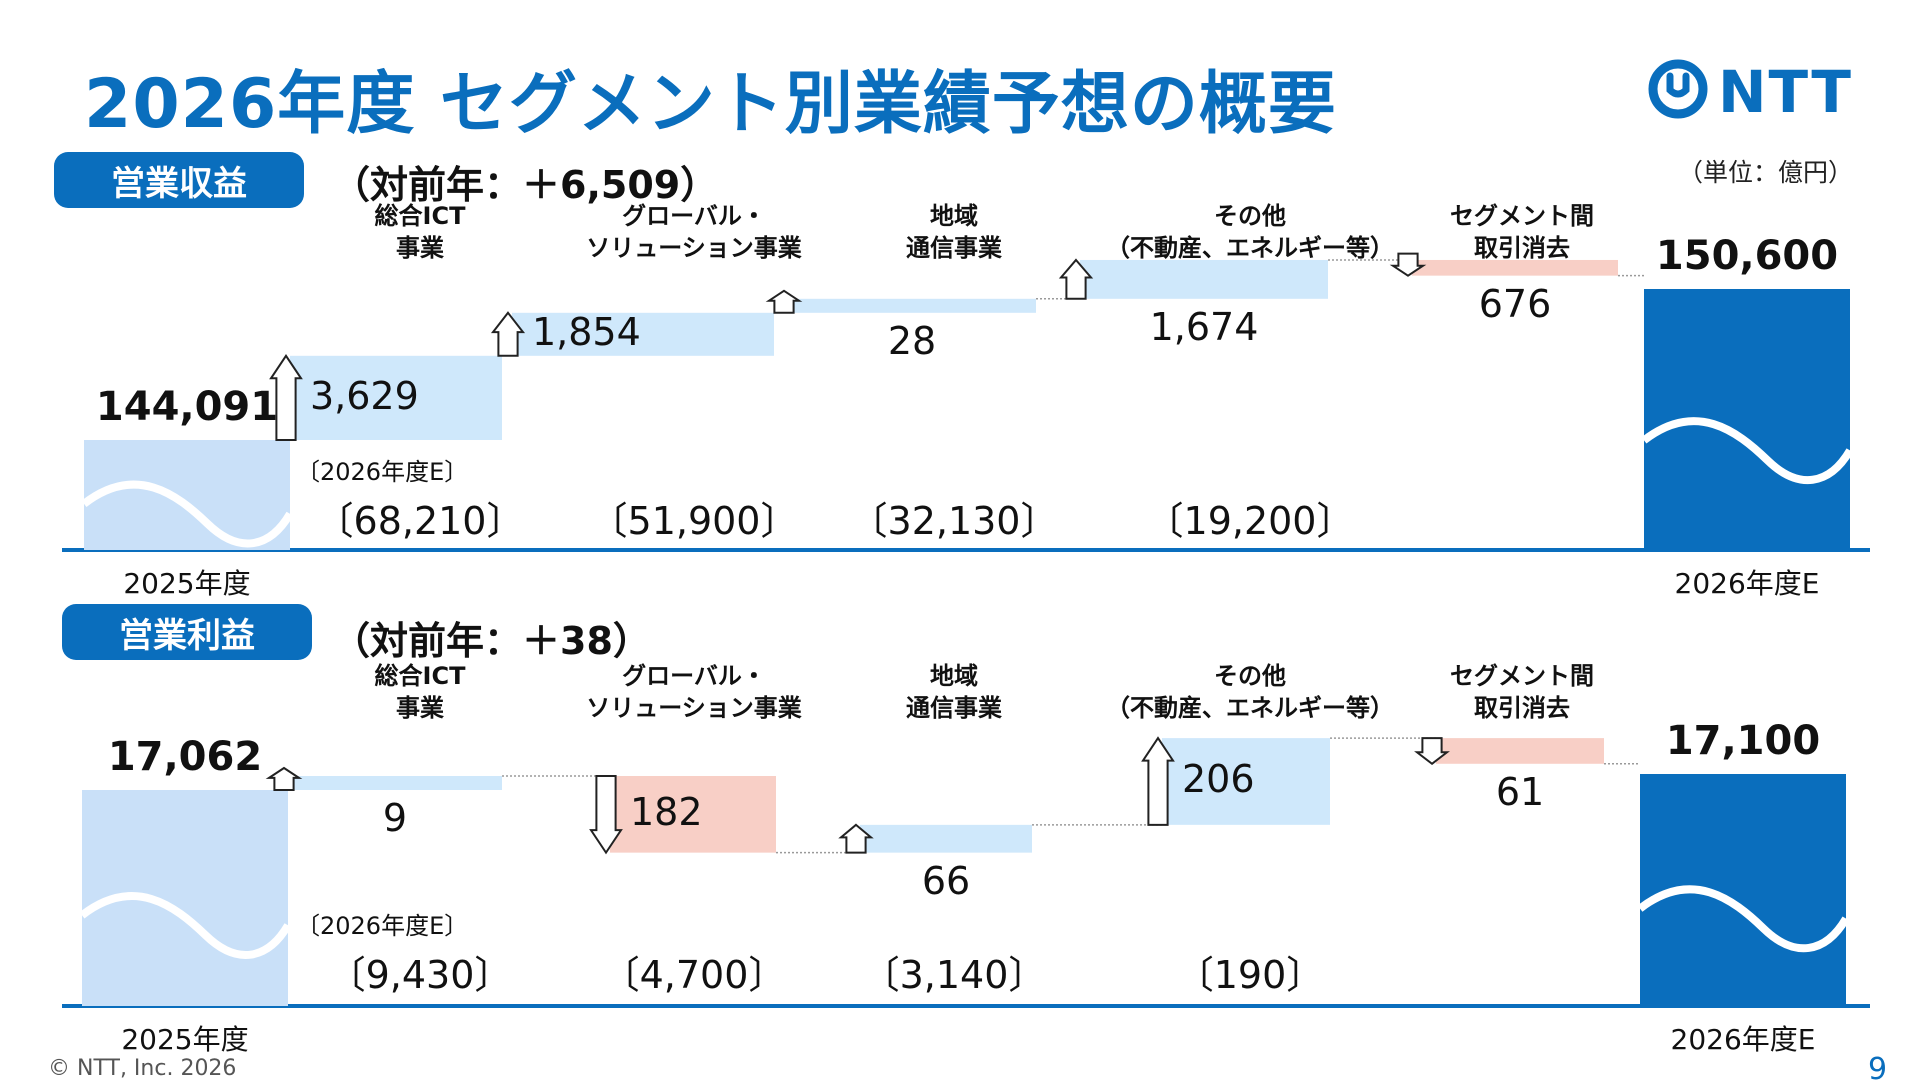 The width and height of the screenshot is (1920, 1087). What do you see at coordinates (1743, 1039) in the screenshot?
I see `end-label-2: 2026年度E` at bounding box center [1743, 1039].